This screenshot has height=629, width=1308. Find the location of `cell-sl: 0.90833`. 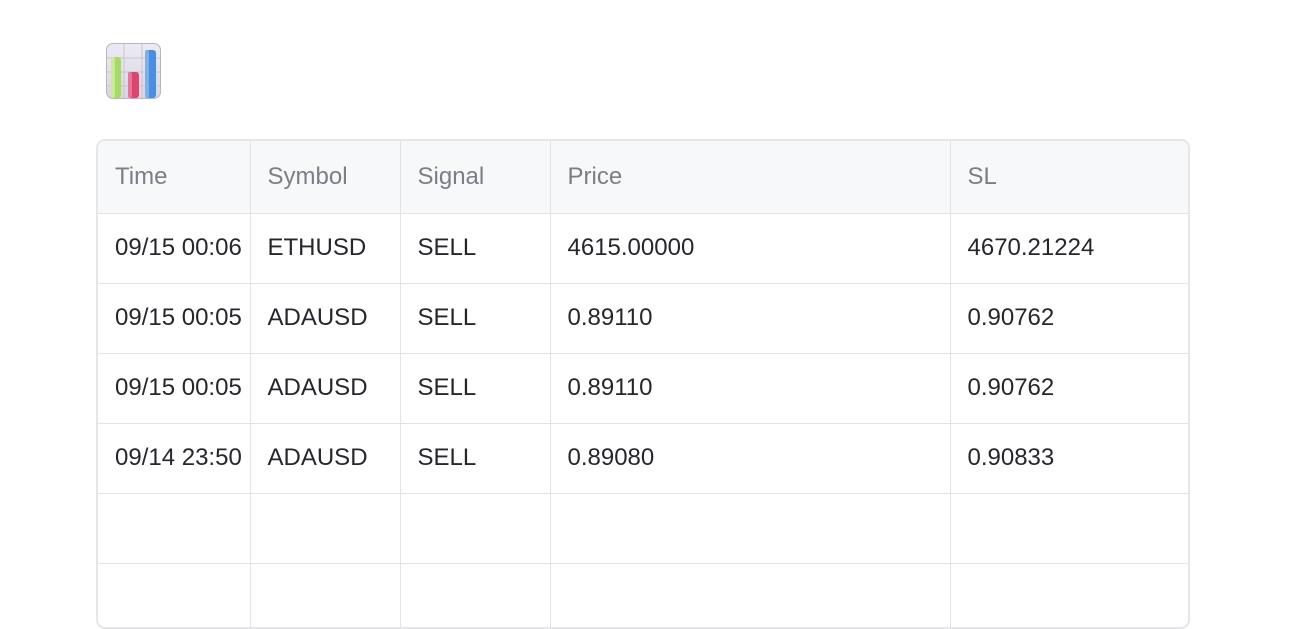

cell-sl: 0.90833 is located at coordinates (1069, 458).